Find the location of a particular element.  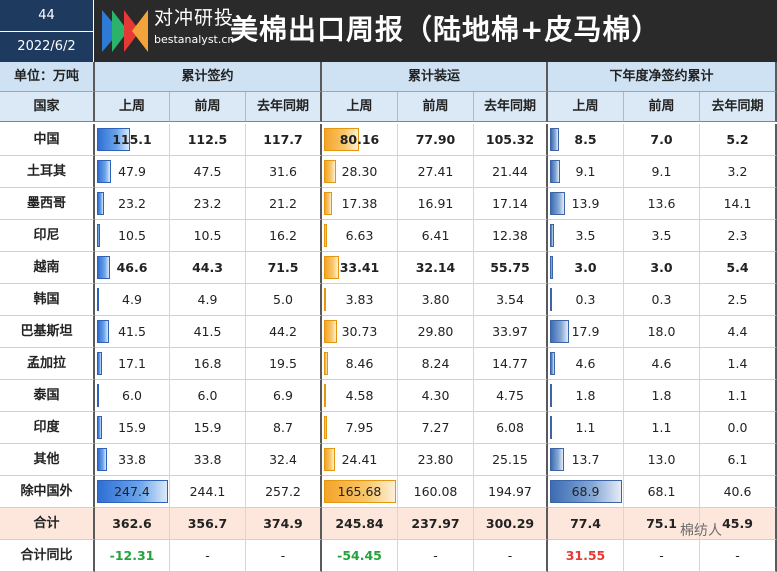

value-cell: 4.6 is located at coordinates (586, 364).